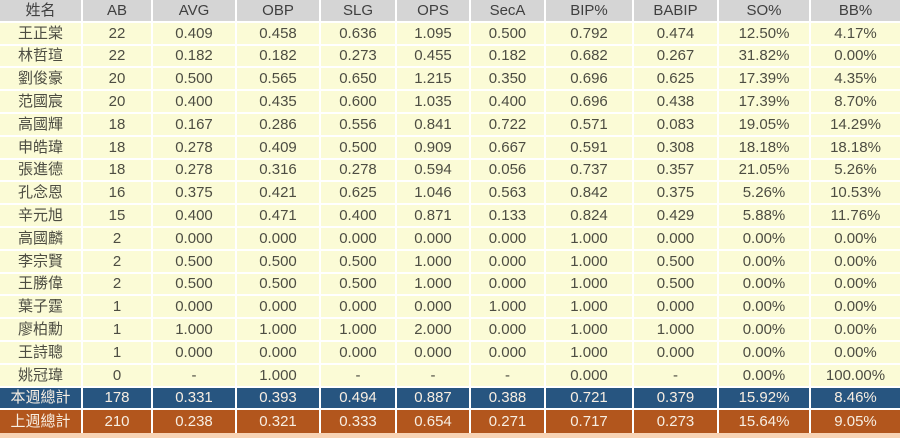  I want to click on stat-cell: 0.636, so click(359, 34).